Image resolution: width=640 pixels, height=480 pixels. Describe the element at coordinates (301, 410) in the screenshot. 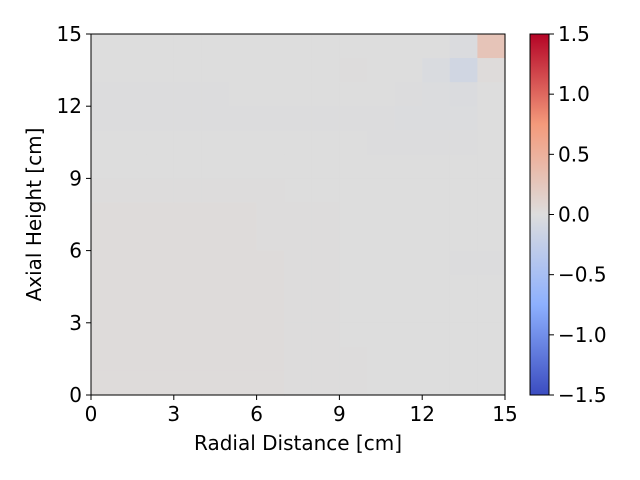

I see `x-axis-ticks: 0 3 6 9 12 15` at that location.